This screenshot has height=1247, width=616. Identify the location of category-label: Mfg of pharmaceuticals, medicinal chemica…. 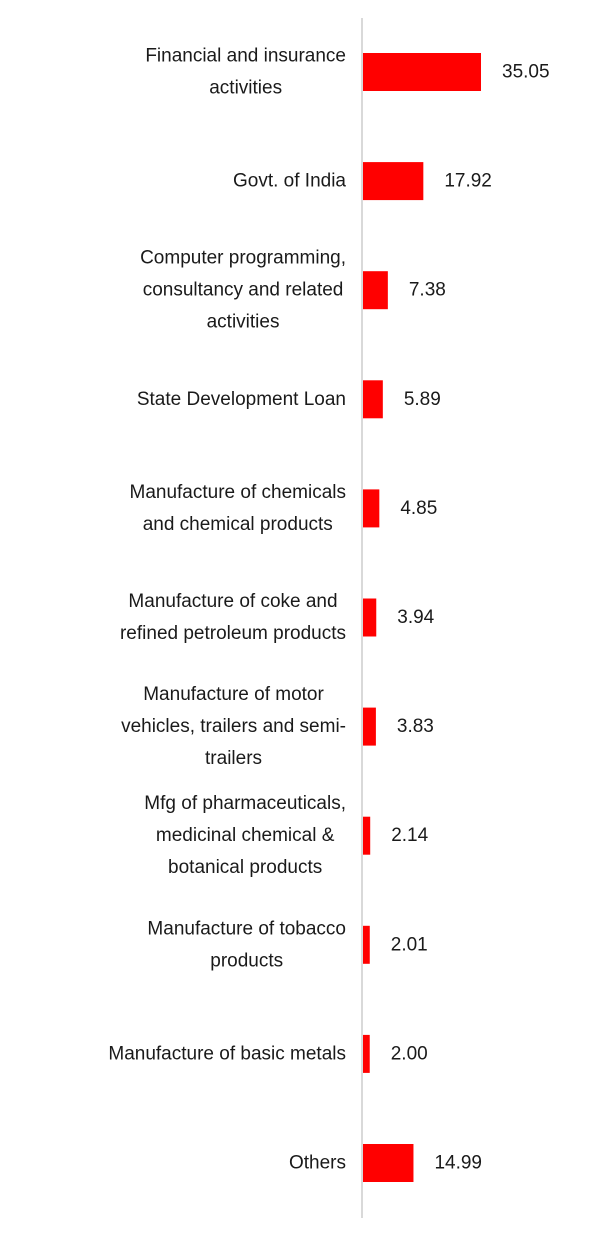
(245, 835).